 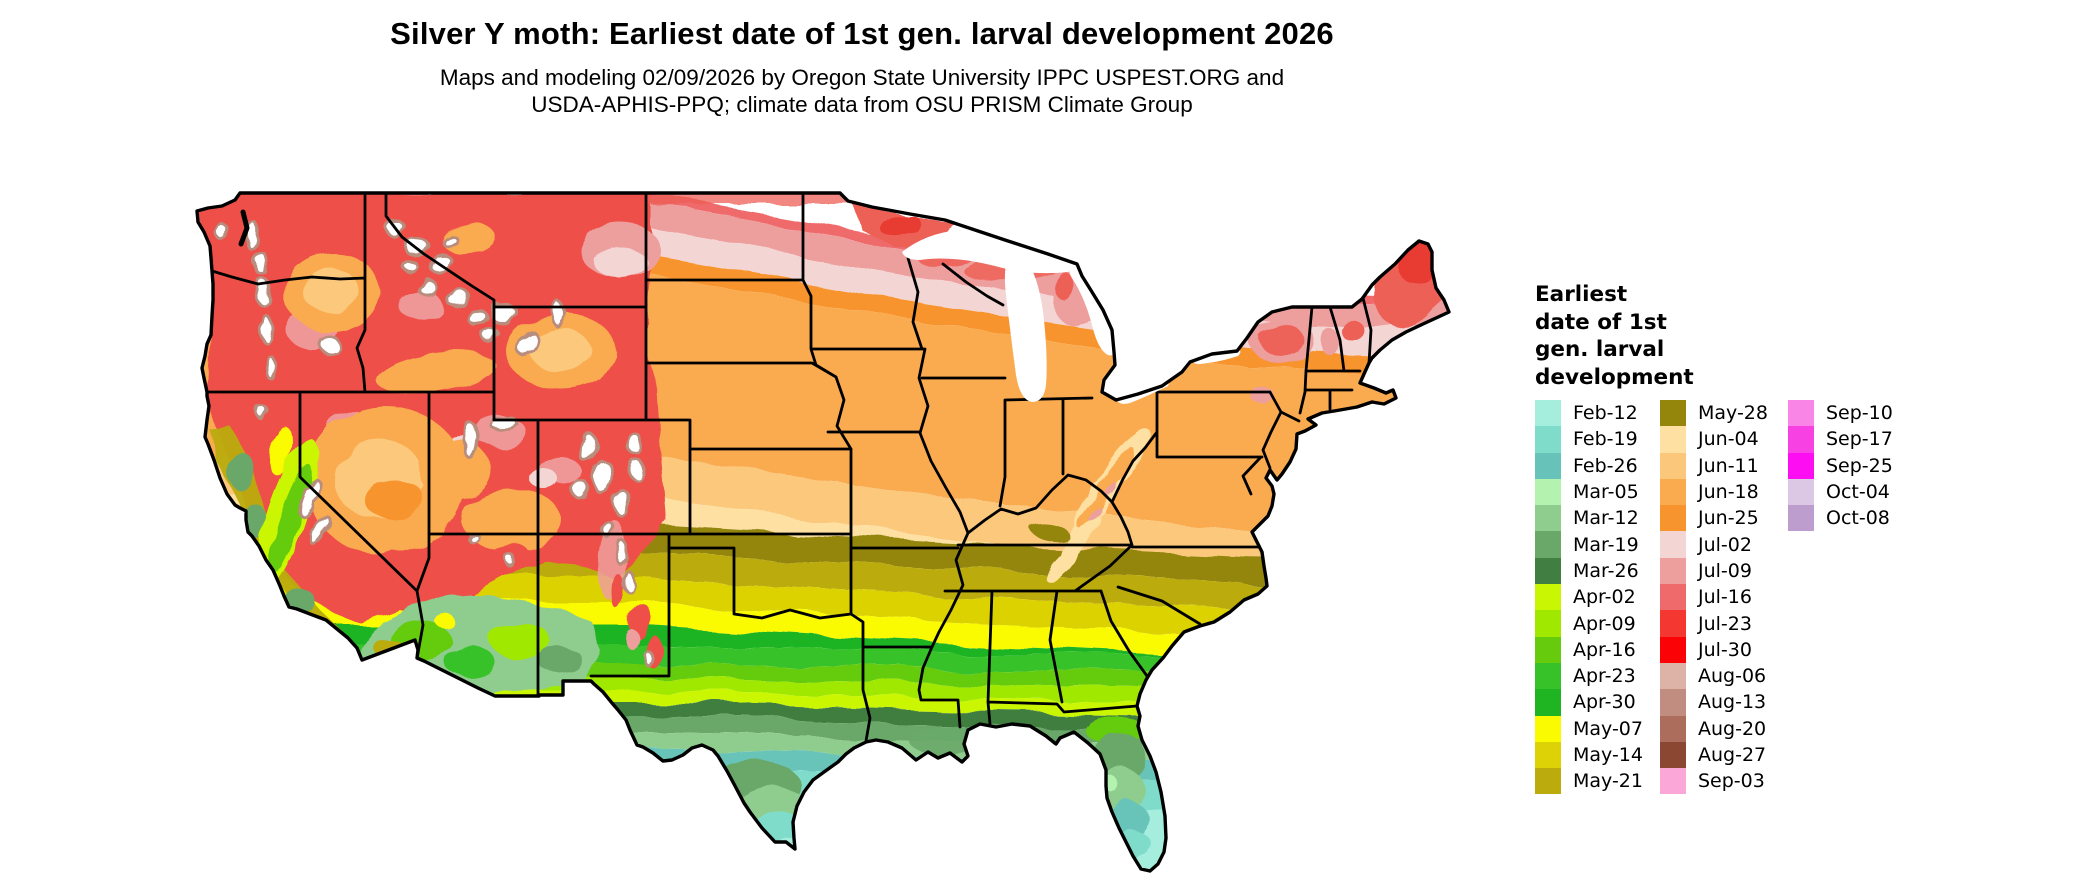 I want to click on legend-row: Feb-19, so click(x=1589, y=439).